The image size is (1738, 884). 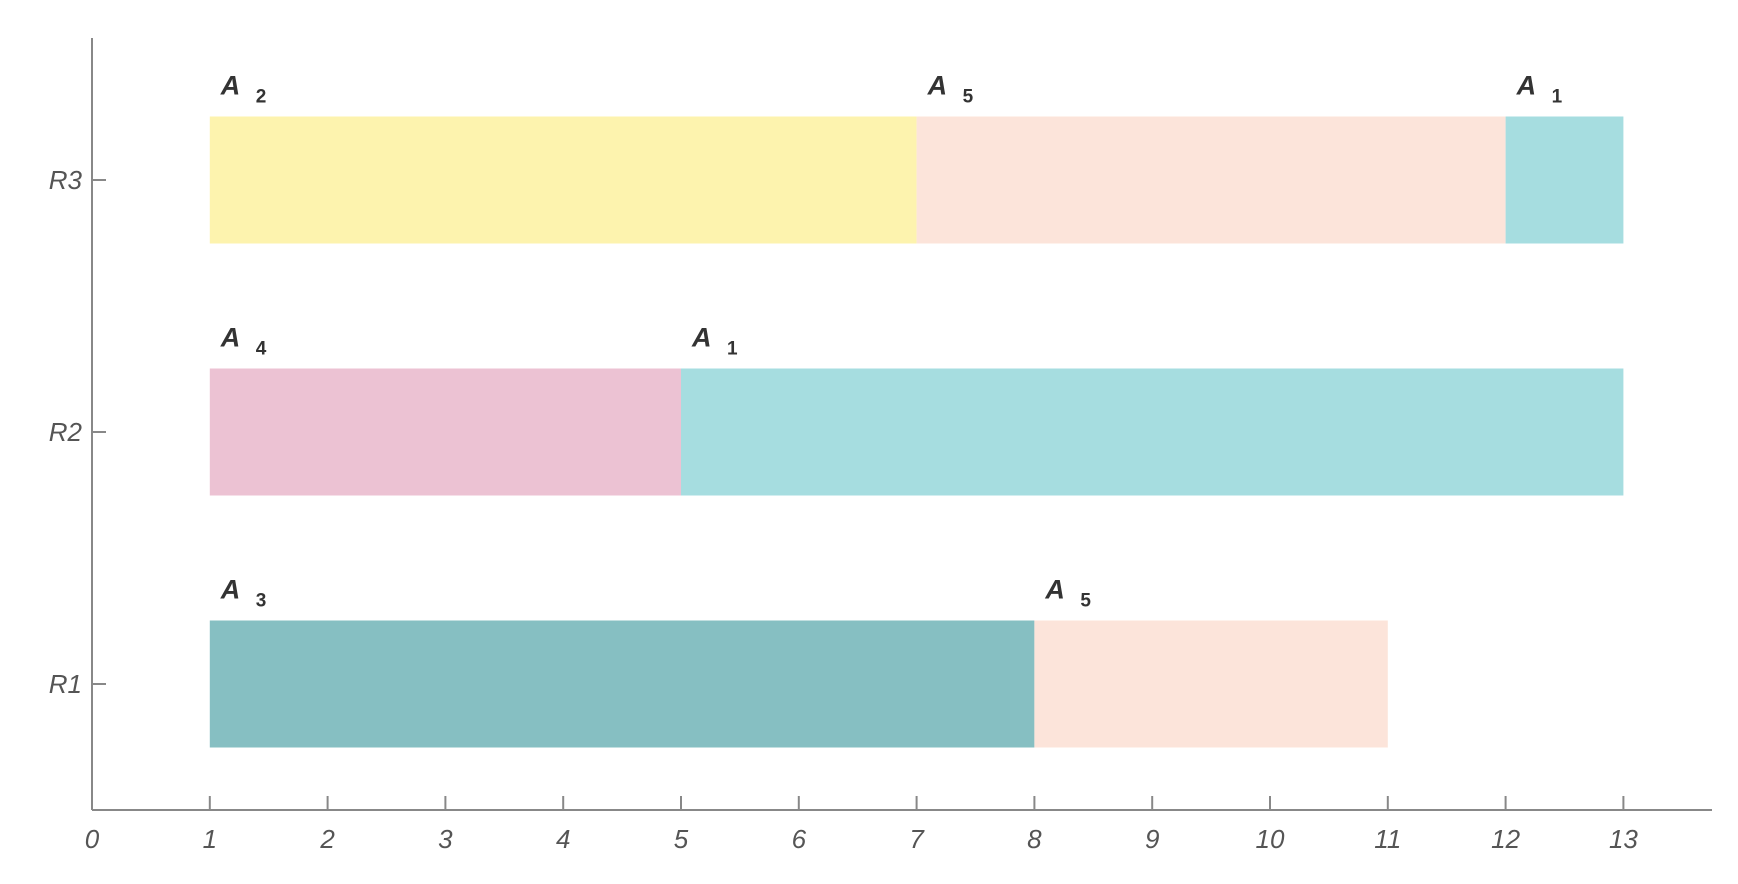 What do you see at coordinates (66, 180) in the screenshot?
I see `y-tick-label-r3: R3` at bounding box center [66, 180].